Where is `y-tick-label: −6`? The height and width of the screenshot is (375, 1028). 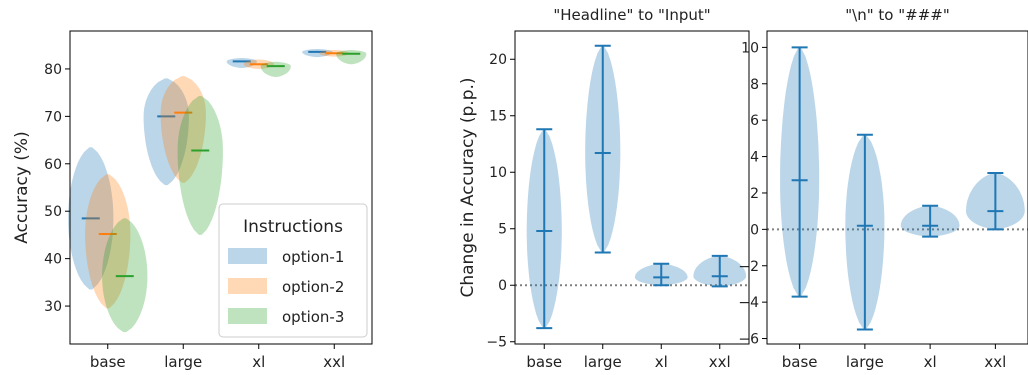 y-tick-label: −6 is located at coordinates (748, 340).